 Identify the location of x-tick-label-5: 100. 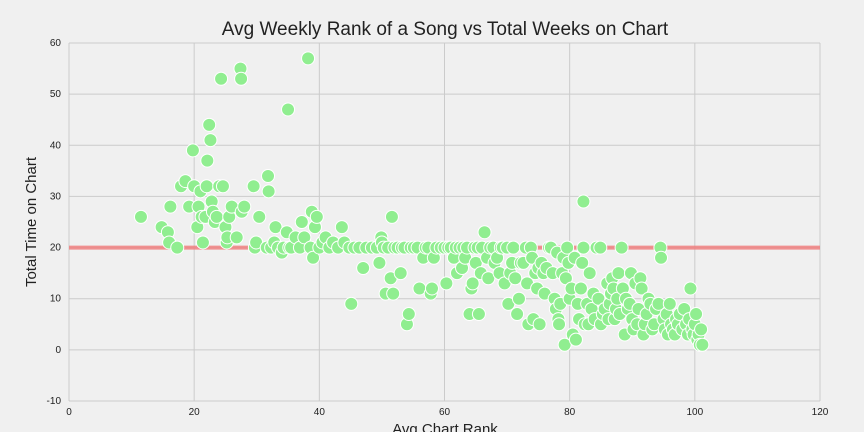
(694, 412).